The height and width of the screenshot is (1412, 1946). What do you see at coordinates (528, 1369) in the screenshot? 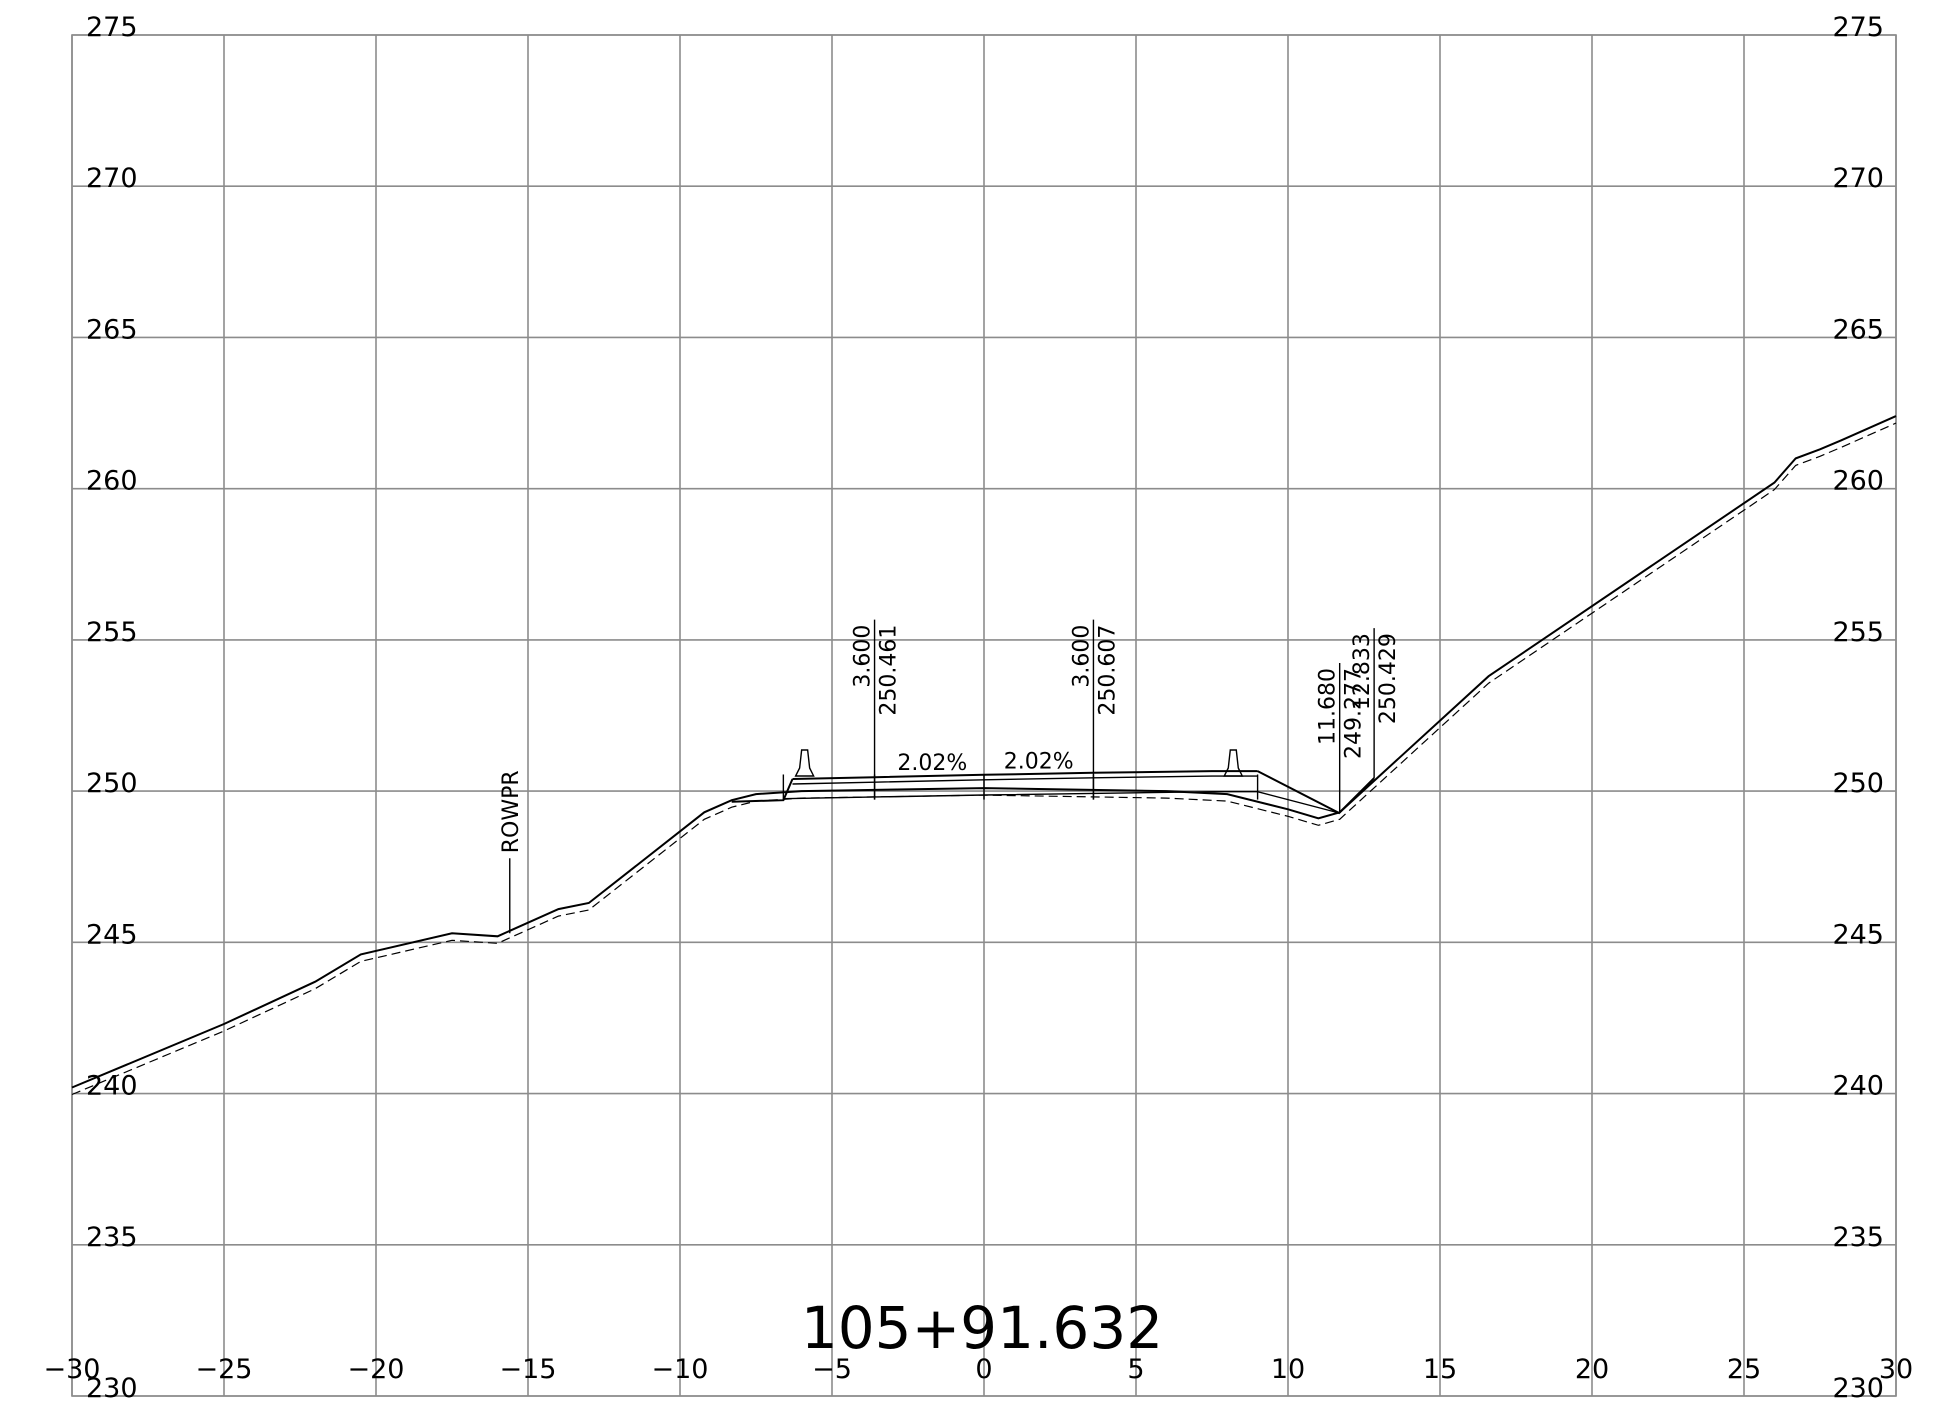
I see `x-tick-label: −15` at bounding box center [528, 1369].